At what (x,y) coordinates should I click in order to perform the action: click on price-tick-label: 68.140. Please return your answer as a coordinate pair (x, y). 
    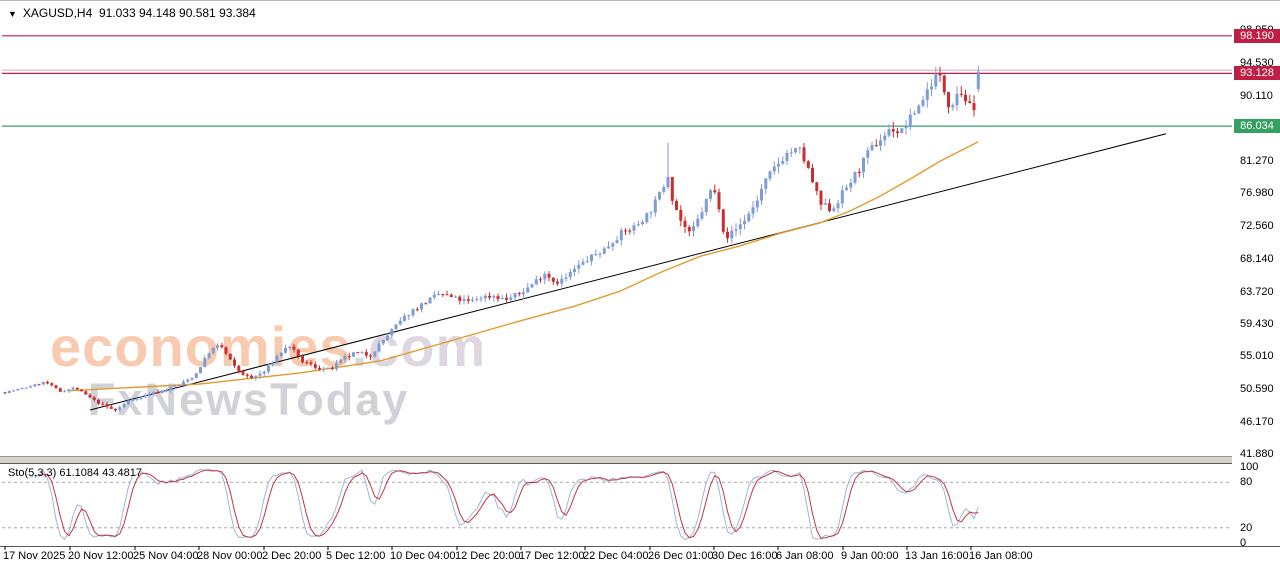
    Looking at the image, I should click on (1257, 258).